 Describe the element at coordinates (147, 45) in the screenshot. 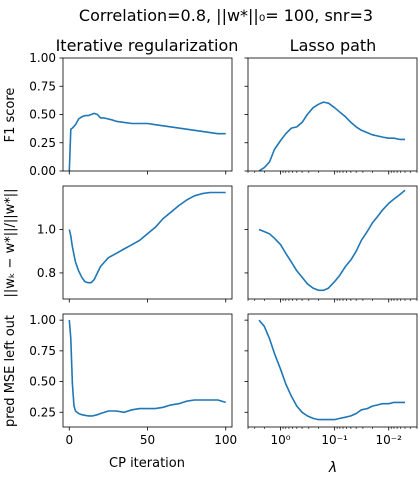

I see `panel-title-left: Iterative regularization` at that location.